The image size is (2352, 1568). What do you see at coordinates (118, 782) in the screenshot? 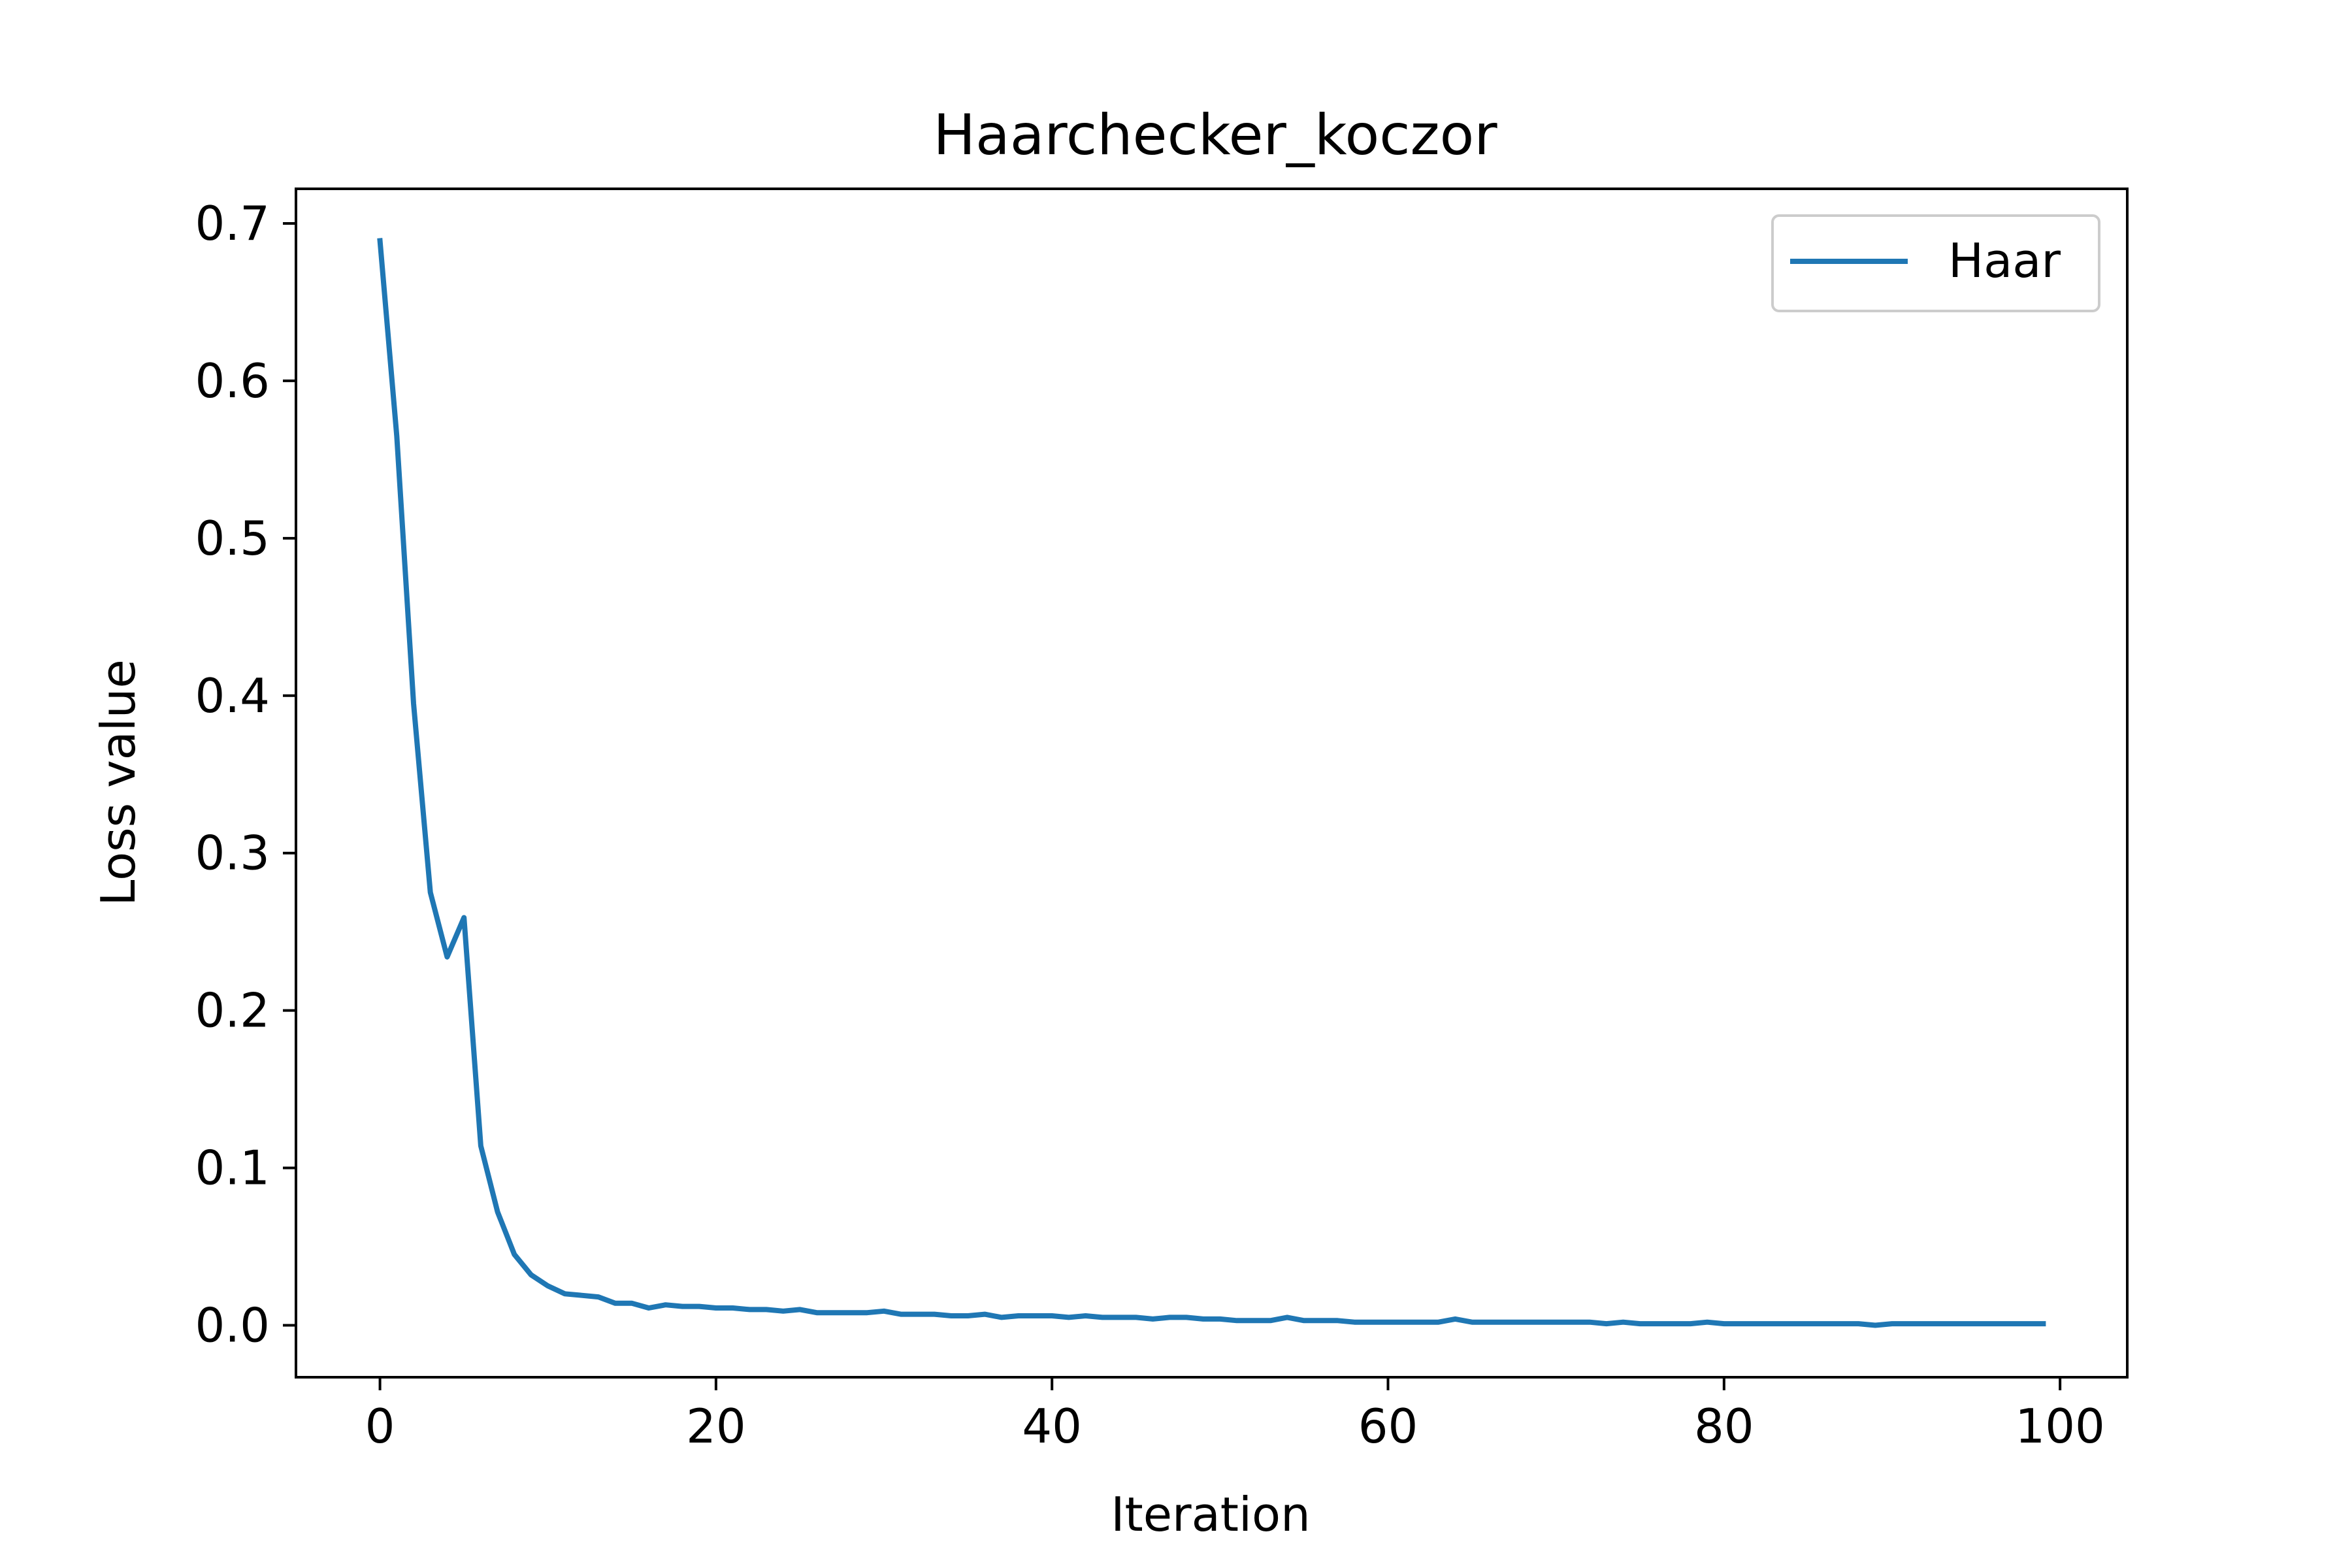
I see `y-axis-label: Loss value` at bounding box center [118, 782].